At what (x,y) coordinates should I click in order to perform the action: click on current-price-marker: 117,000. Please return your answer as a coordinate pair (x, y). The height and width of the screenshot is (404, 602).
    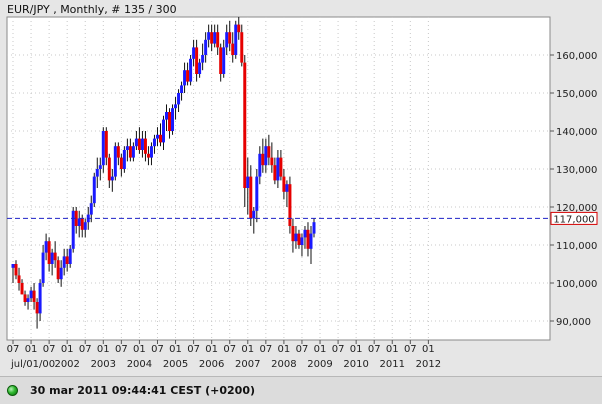
    Looking at the image, I should click on (302, 218).